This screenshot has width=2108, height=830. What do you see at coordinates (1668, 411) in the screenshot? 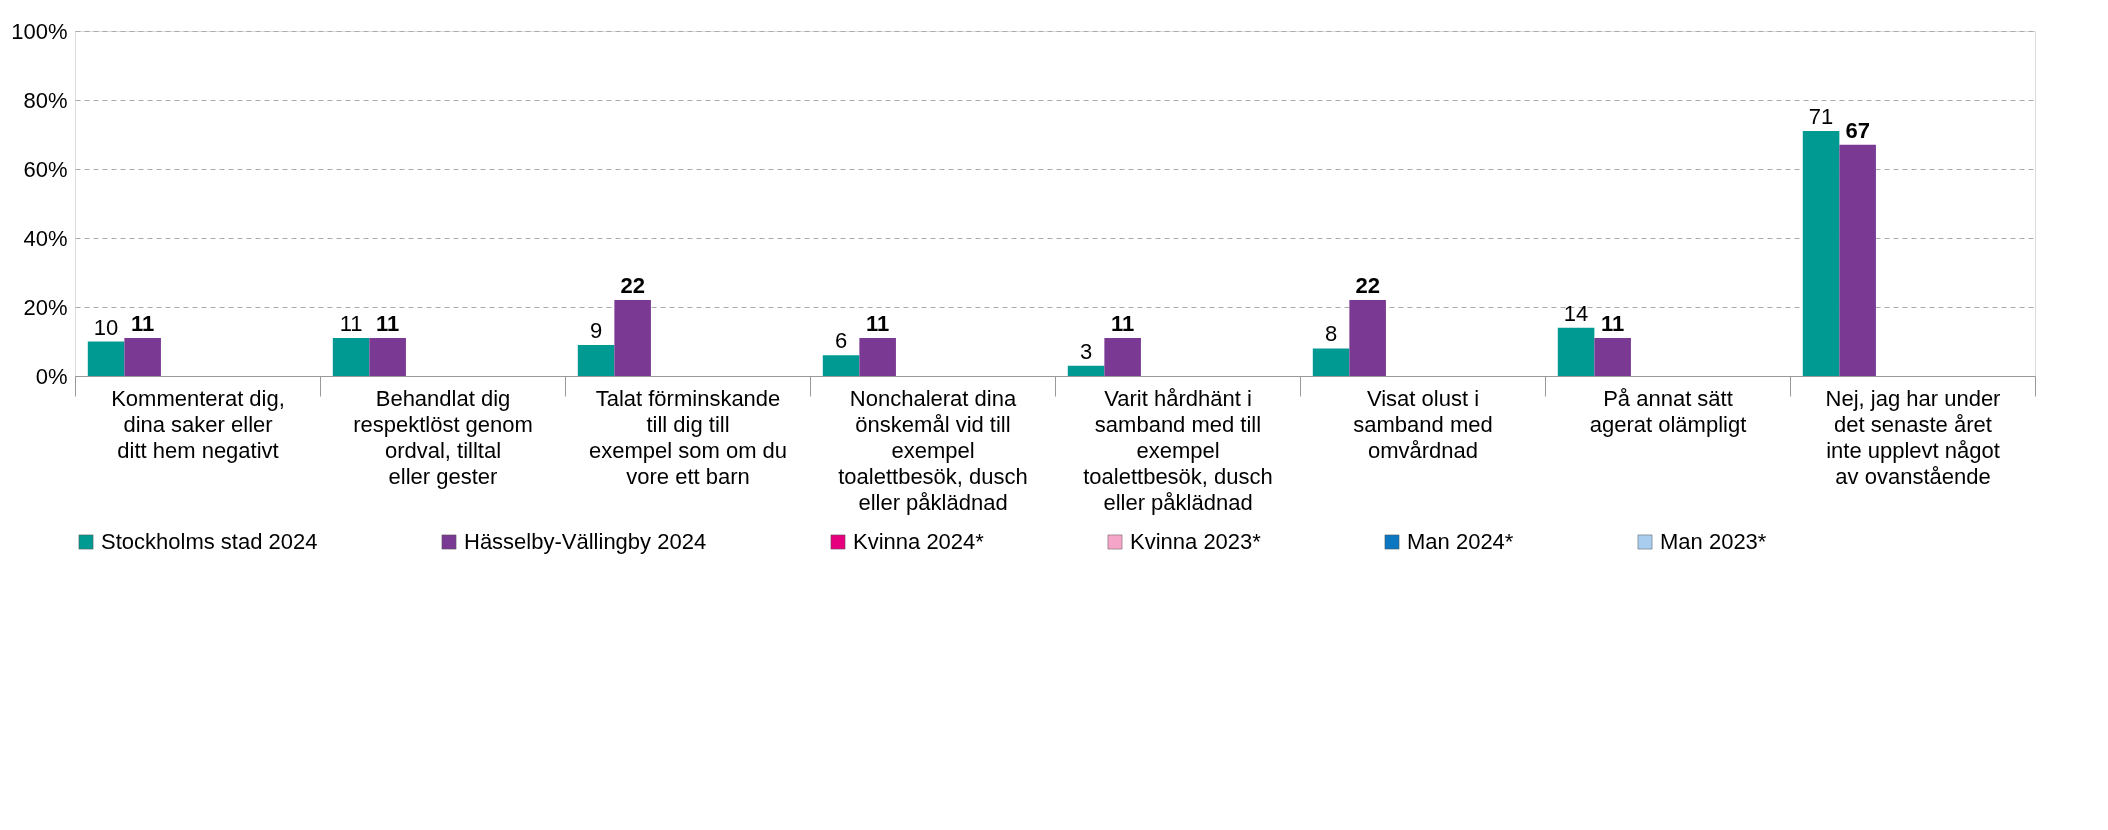
I see `x-tick-label: På annat sätt agerat olämpligt` at bounding box center [1668, 411].